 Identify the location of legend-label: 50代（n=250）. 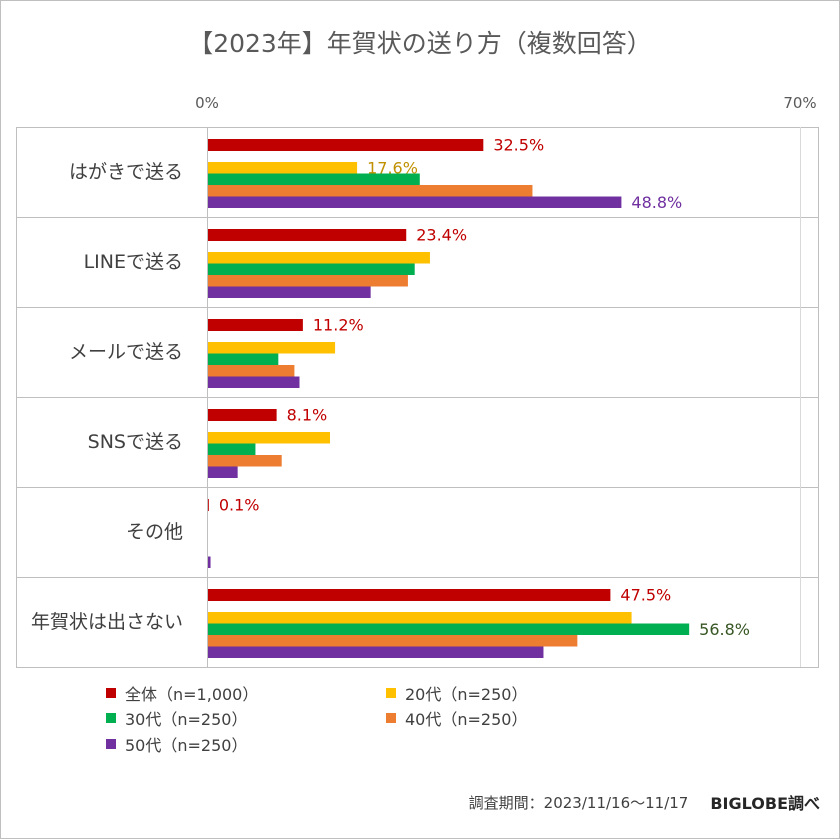
(186, 745).